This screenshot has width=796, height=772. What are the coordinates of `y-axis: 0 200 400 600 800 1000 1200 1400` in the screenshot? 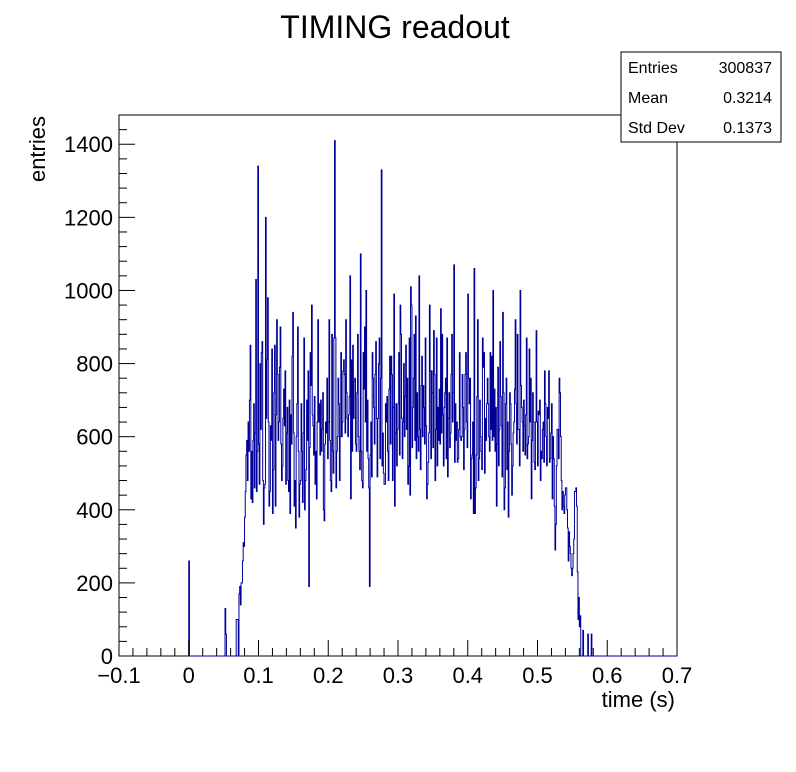 It's located at (99, 399).